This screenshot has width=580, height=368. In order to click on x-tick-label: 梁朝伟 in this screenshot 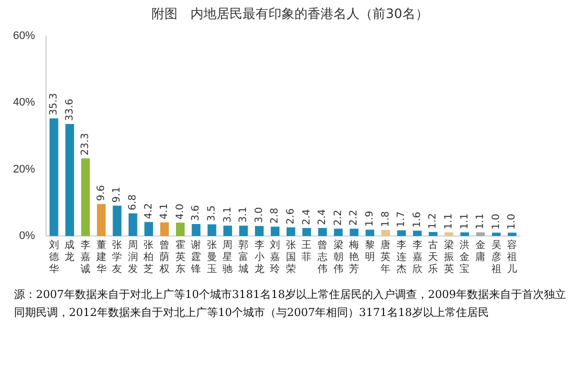, I will do `click(338, 256)`.